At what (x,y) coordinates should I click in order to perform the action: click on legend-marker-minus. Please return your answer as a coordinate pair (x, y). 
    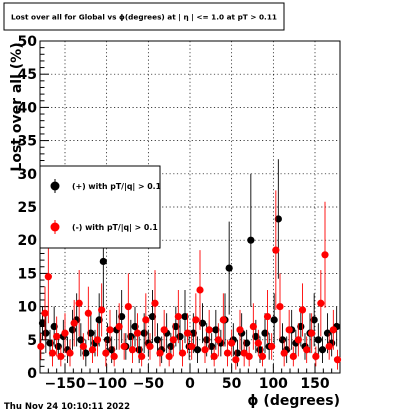
    Looking at the image, I should click on (55, 227).